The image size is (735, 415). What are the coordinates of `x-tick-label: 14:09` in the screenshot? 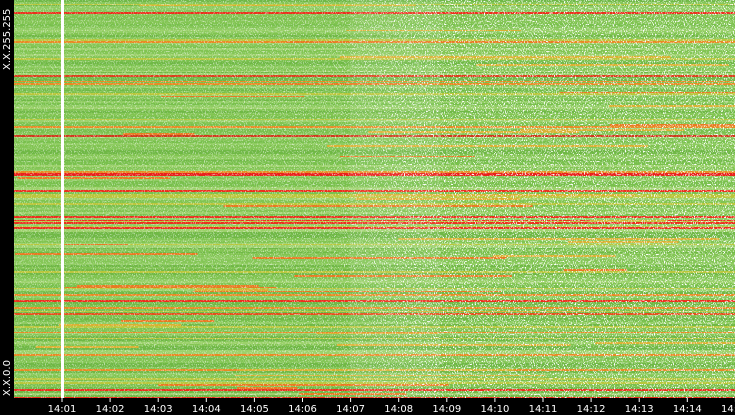 It's located at (446, 409).